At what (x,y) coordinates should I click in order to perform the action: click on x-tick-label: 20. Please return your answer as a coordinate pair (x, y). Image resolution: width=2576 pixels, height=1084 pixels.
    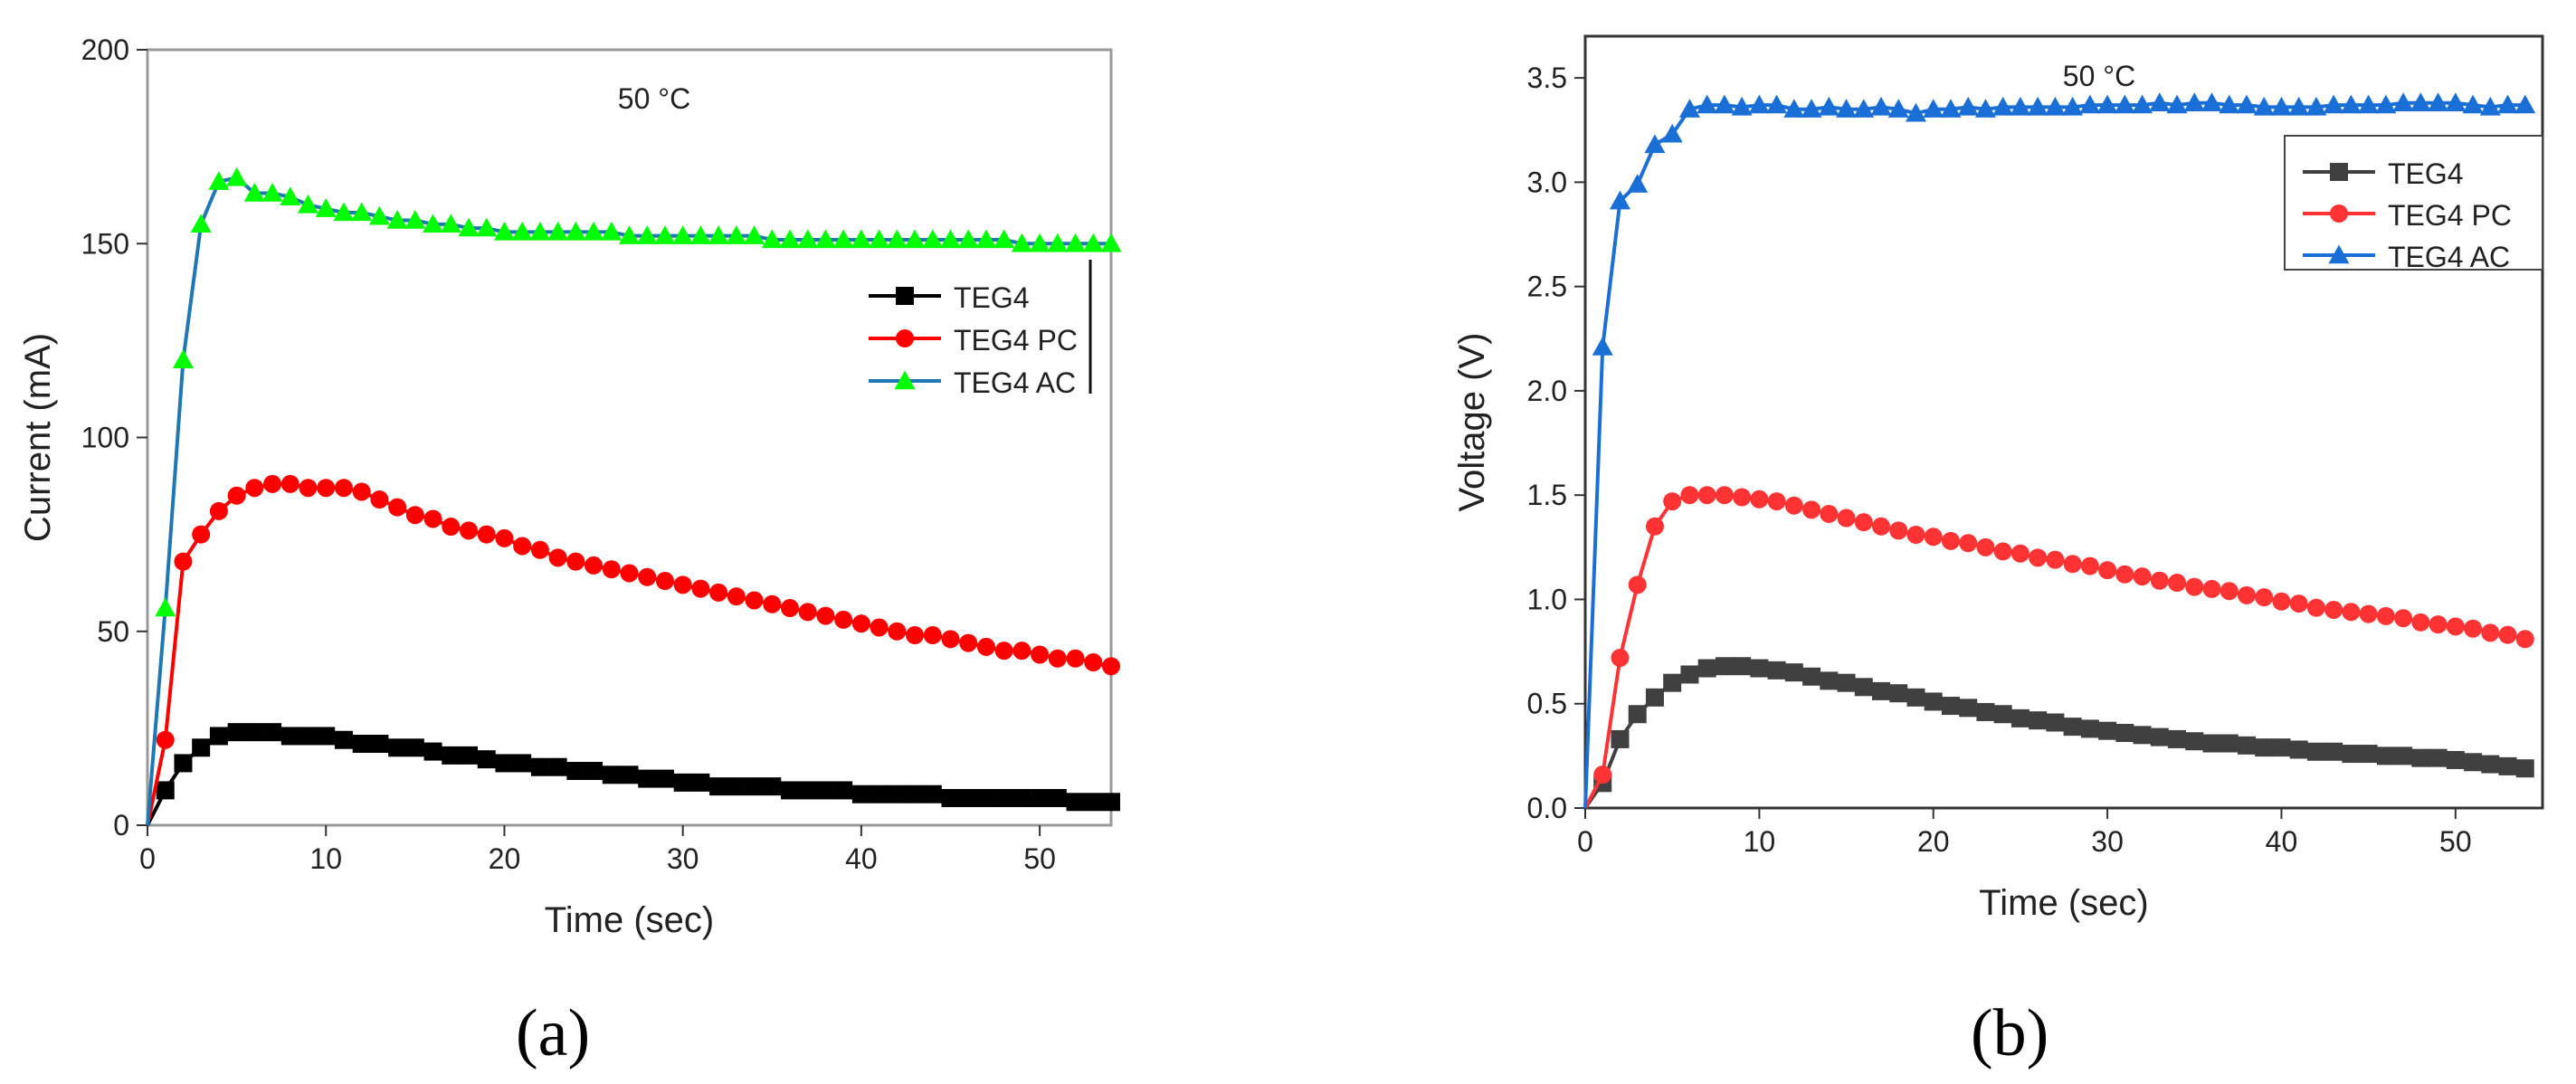
    Looking at the image, I should click on (1933, 842).